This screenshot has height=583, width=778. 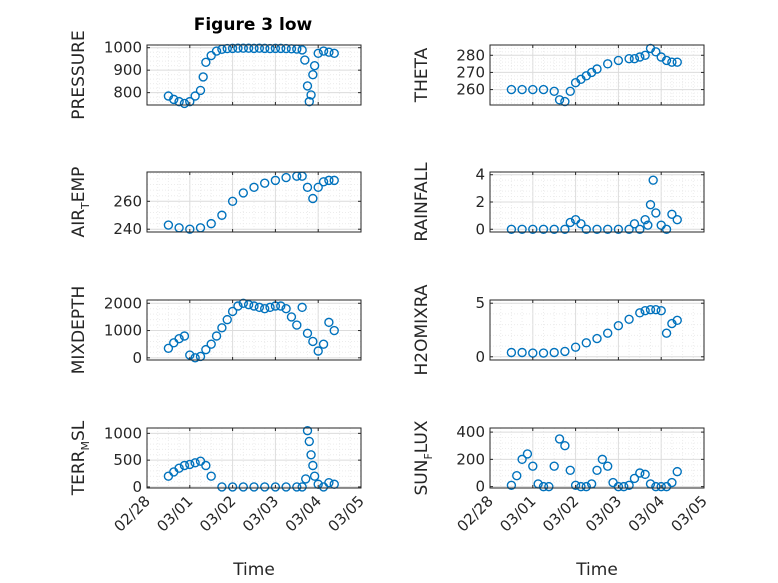 I want to click on y-tick-label: 1000, so click(x=123, y=433).